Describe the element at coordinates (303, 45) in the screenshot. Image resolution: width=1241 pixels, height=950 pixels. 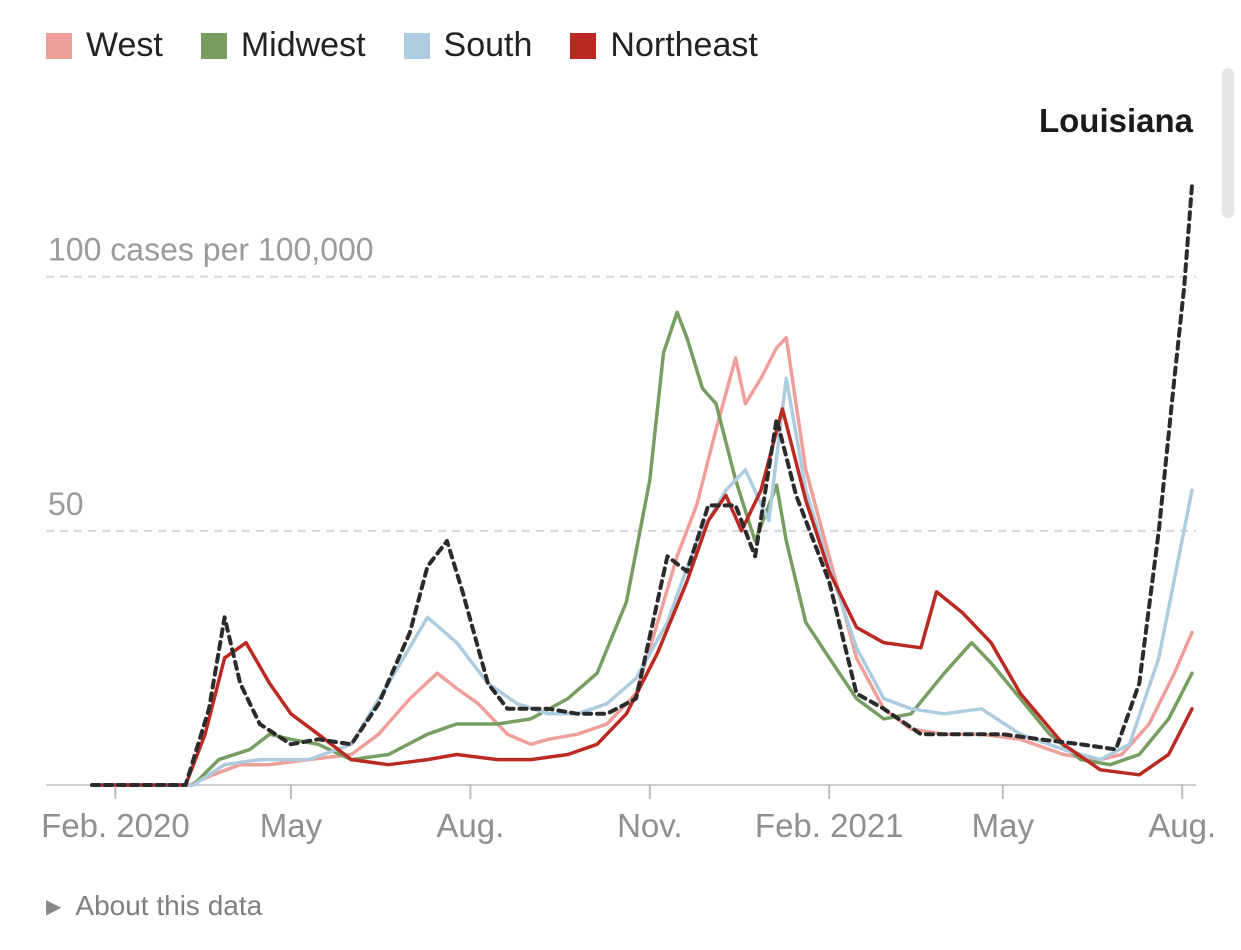
I see `legend-label: Midwest` at that location.